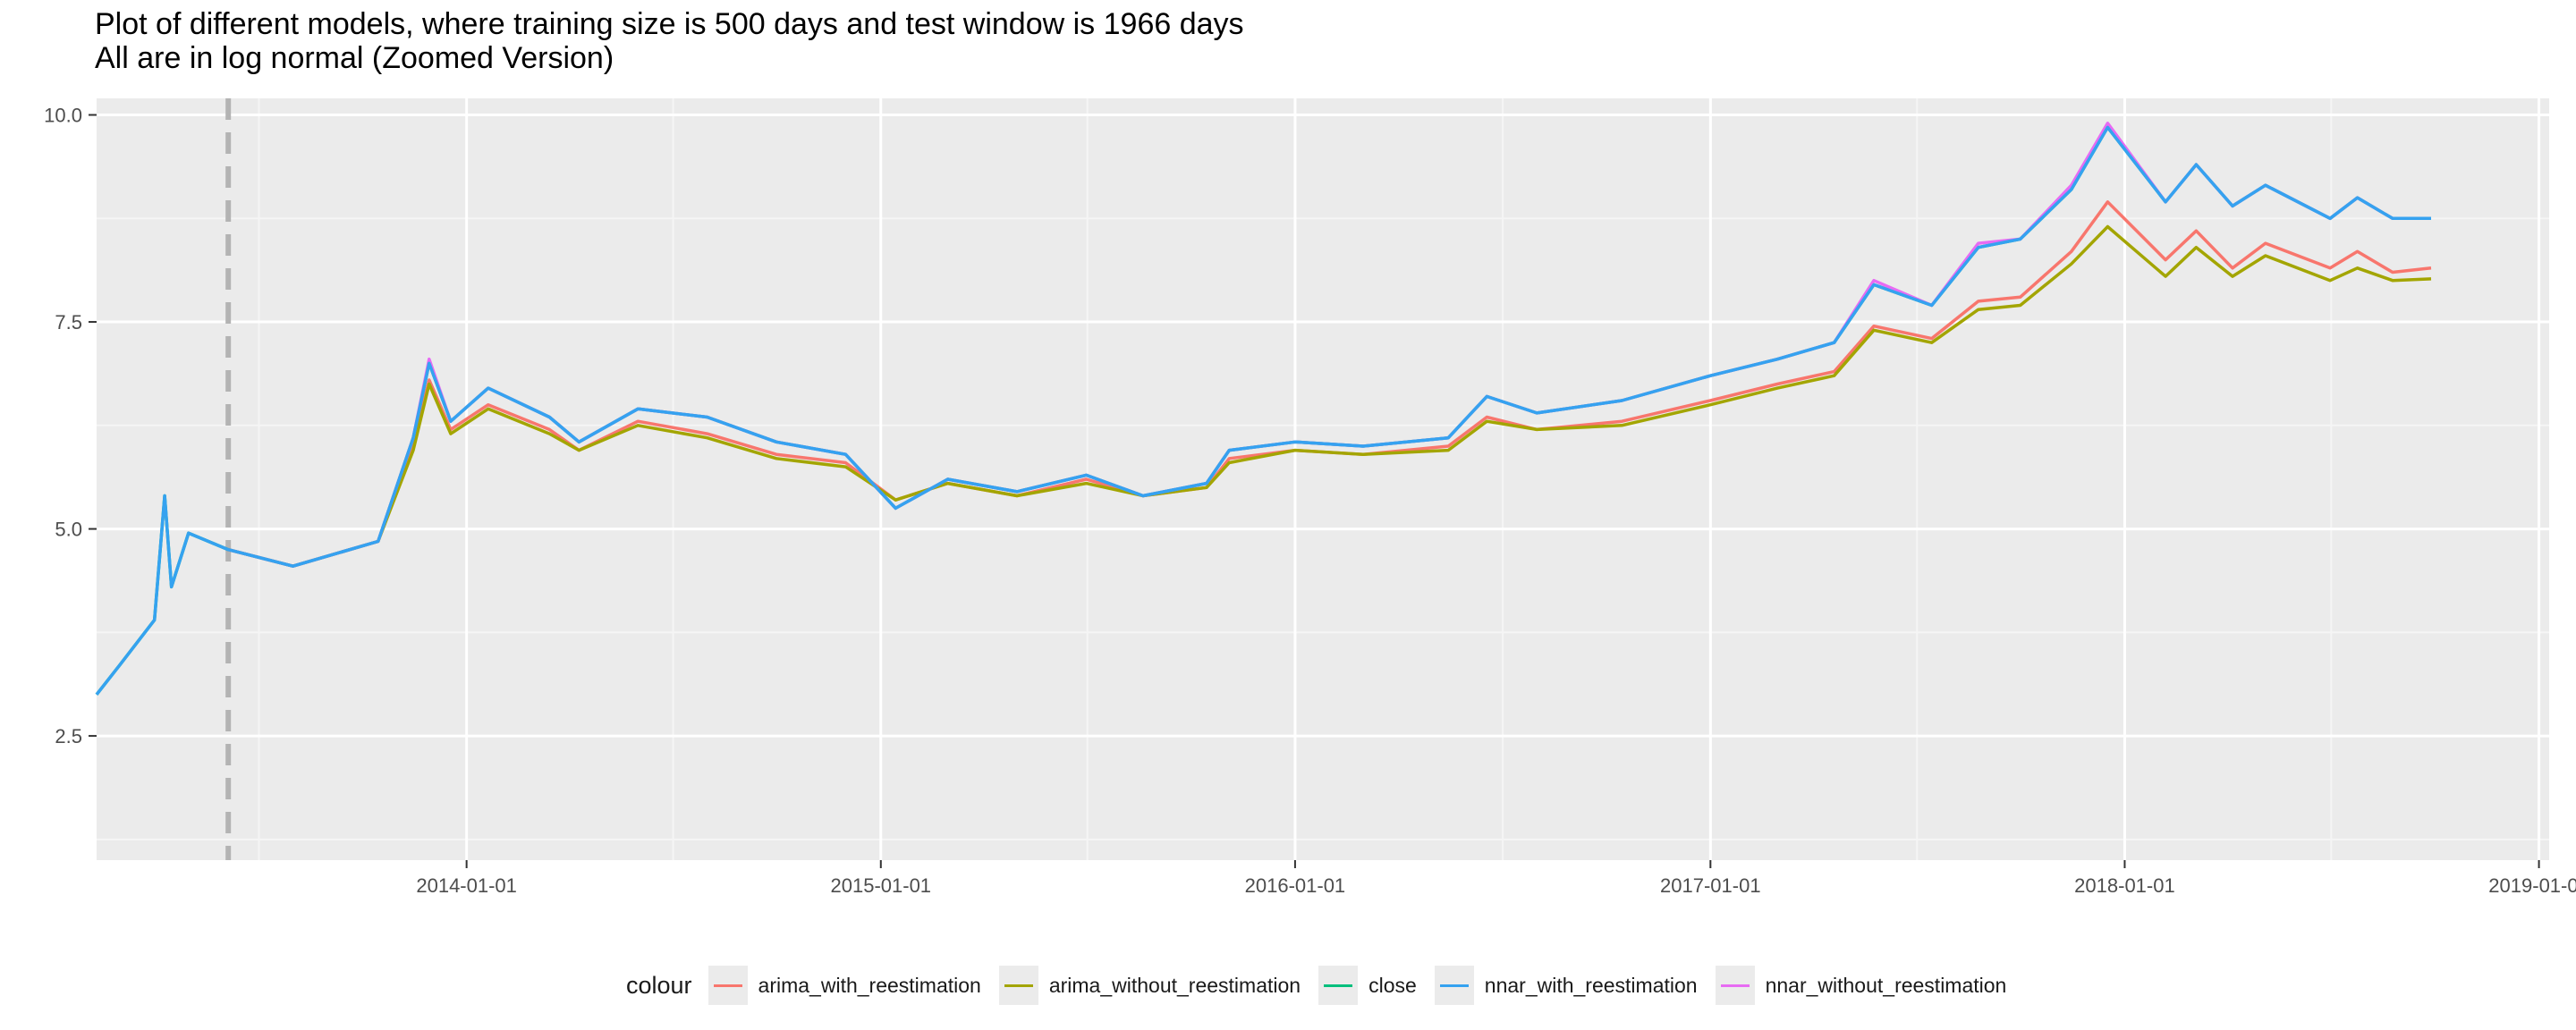 The image size is (2576, 1030). Describe the element at coordinates (1392, 985) in the screenshot. I see `legend-label: close` at that location.